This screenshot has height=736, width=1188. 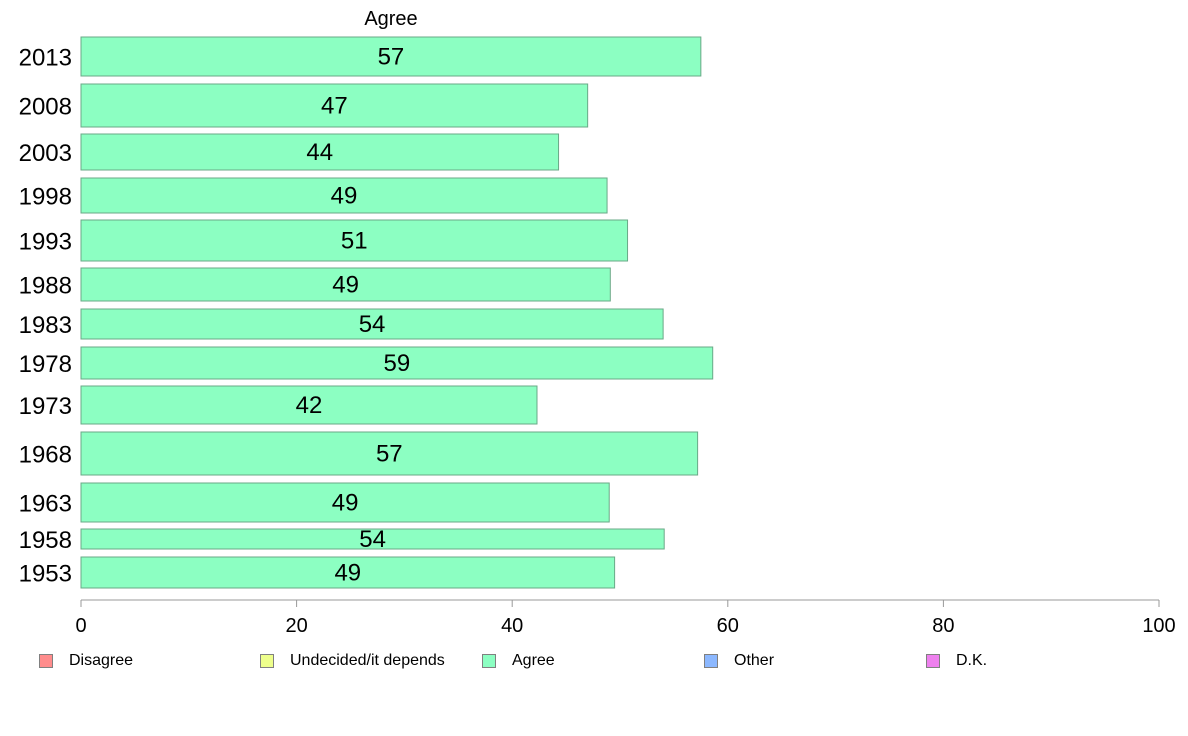 I want to click on data-label-1988: 49, so click(x=345, y=285).